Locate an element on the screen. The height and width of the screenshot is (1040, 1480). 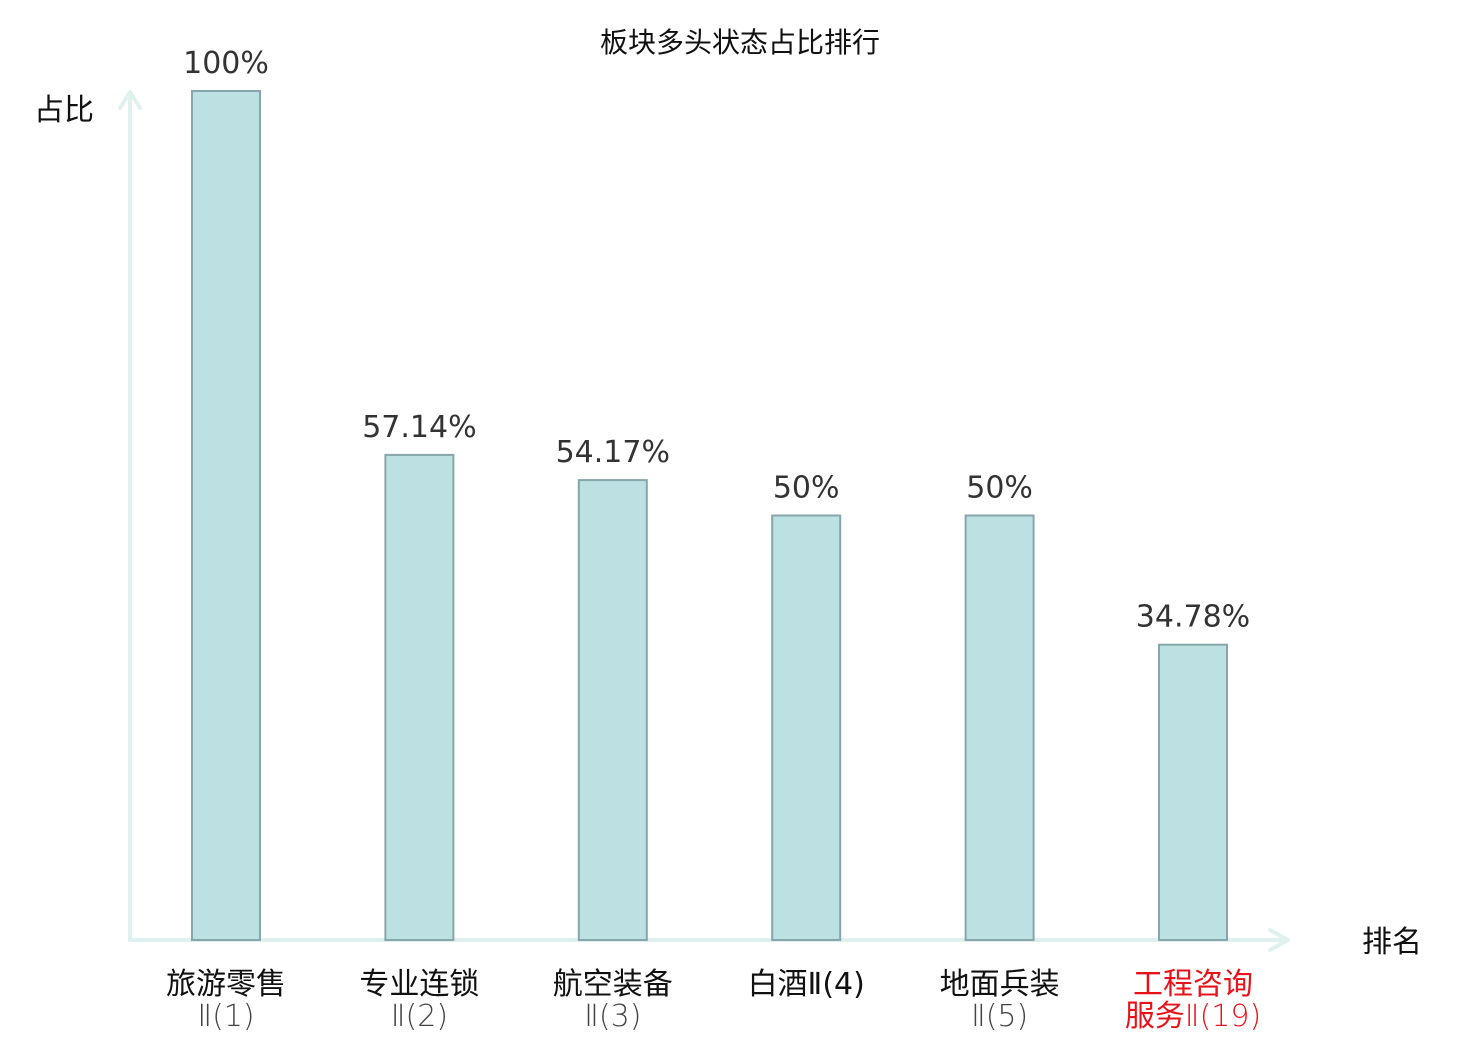
x-axis-label: 排名 is located at coordinates (1392, 942).